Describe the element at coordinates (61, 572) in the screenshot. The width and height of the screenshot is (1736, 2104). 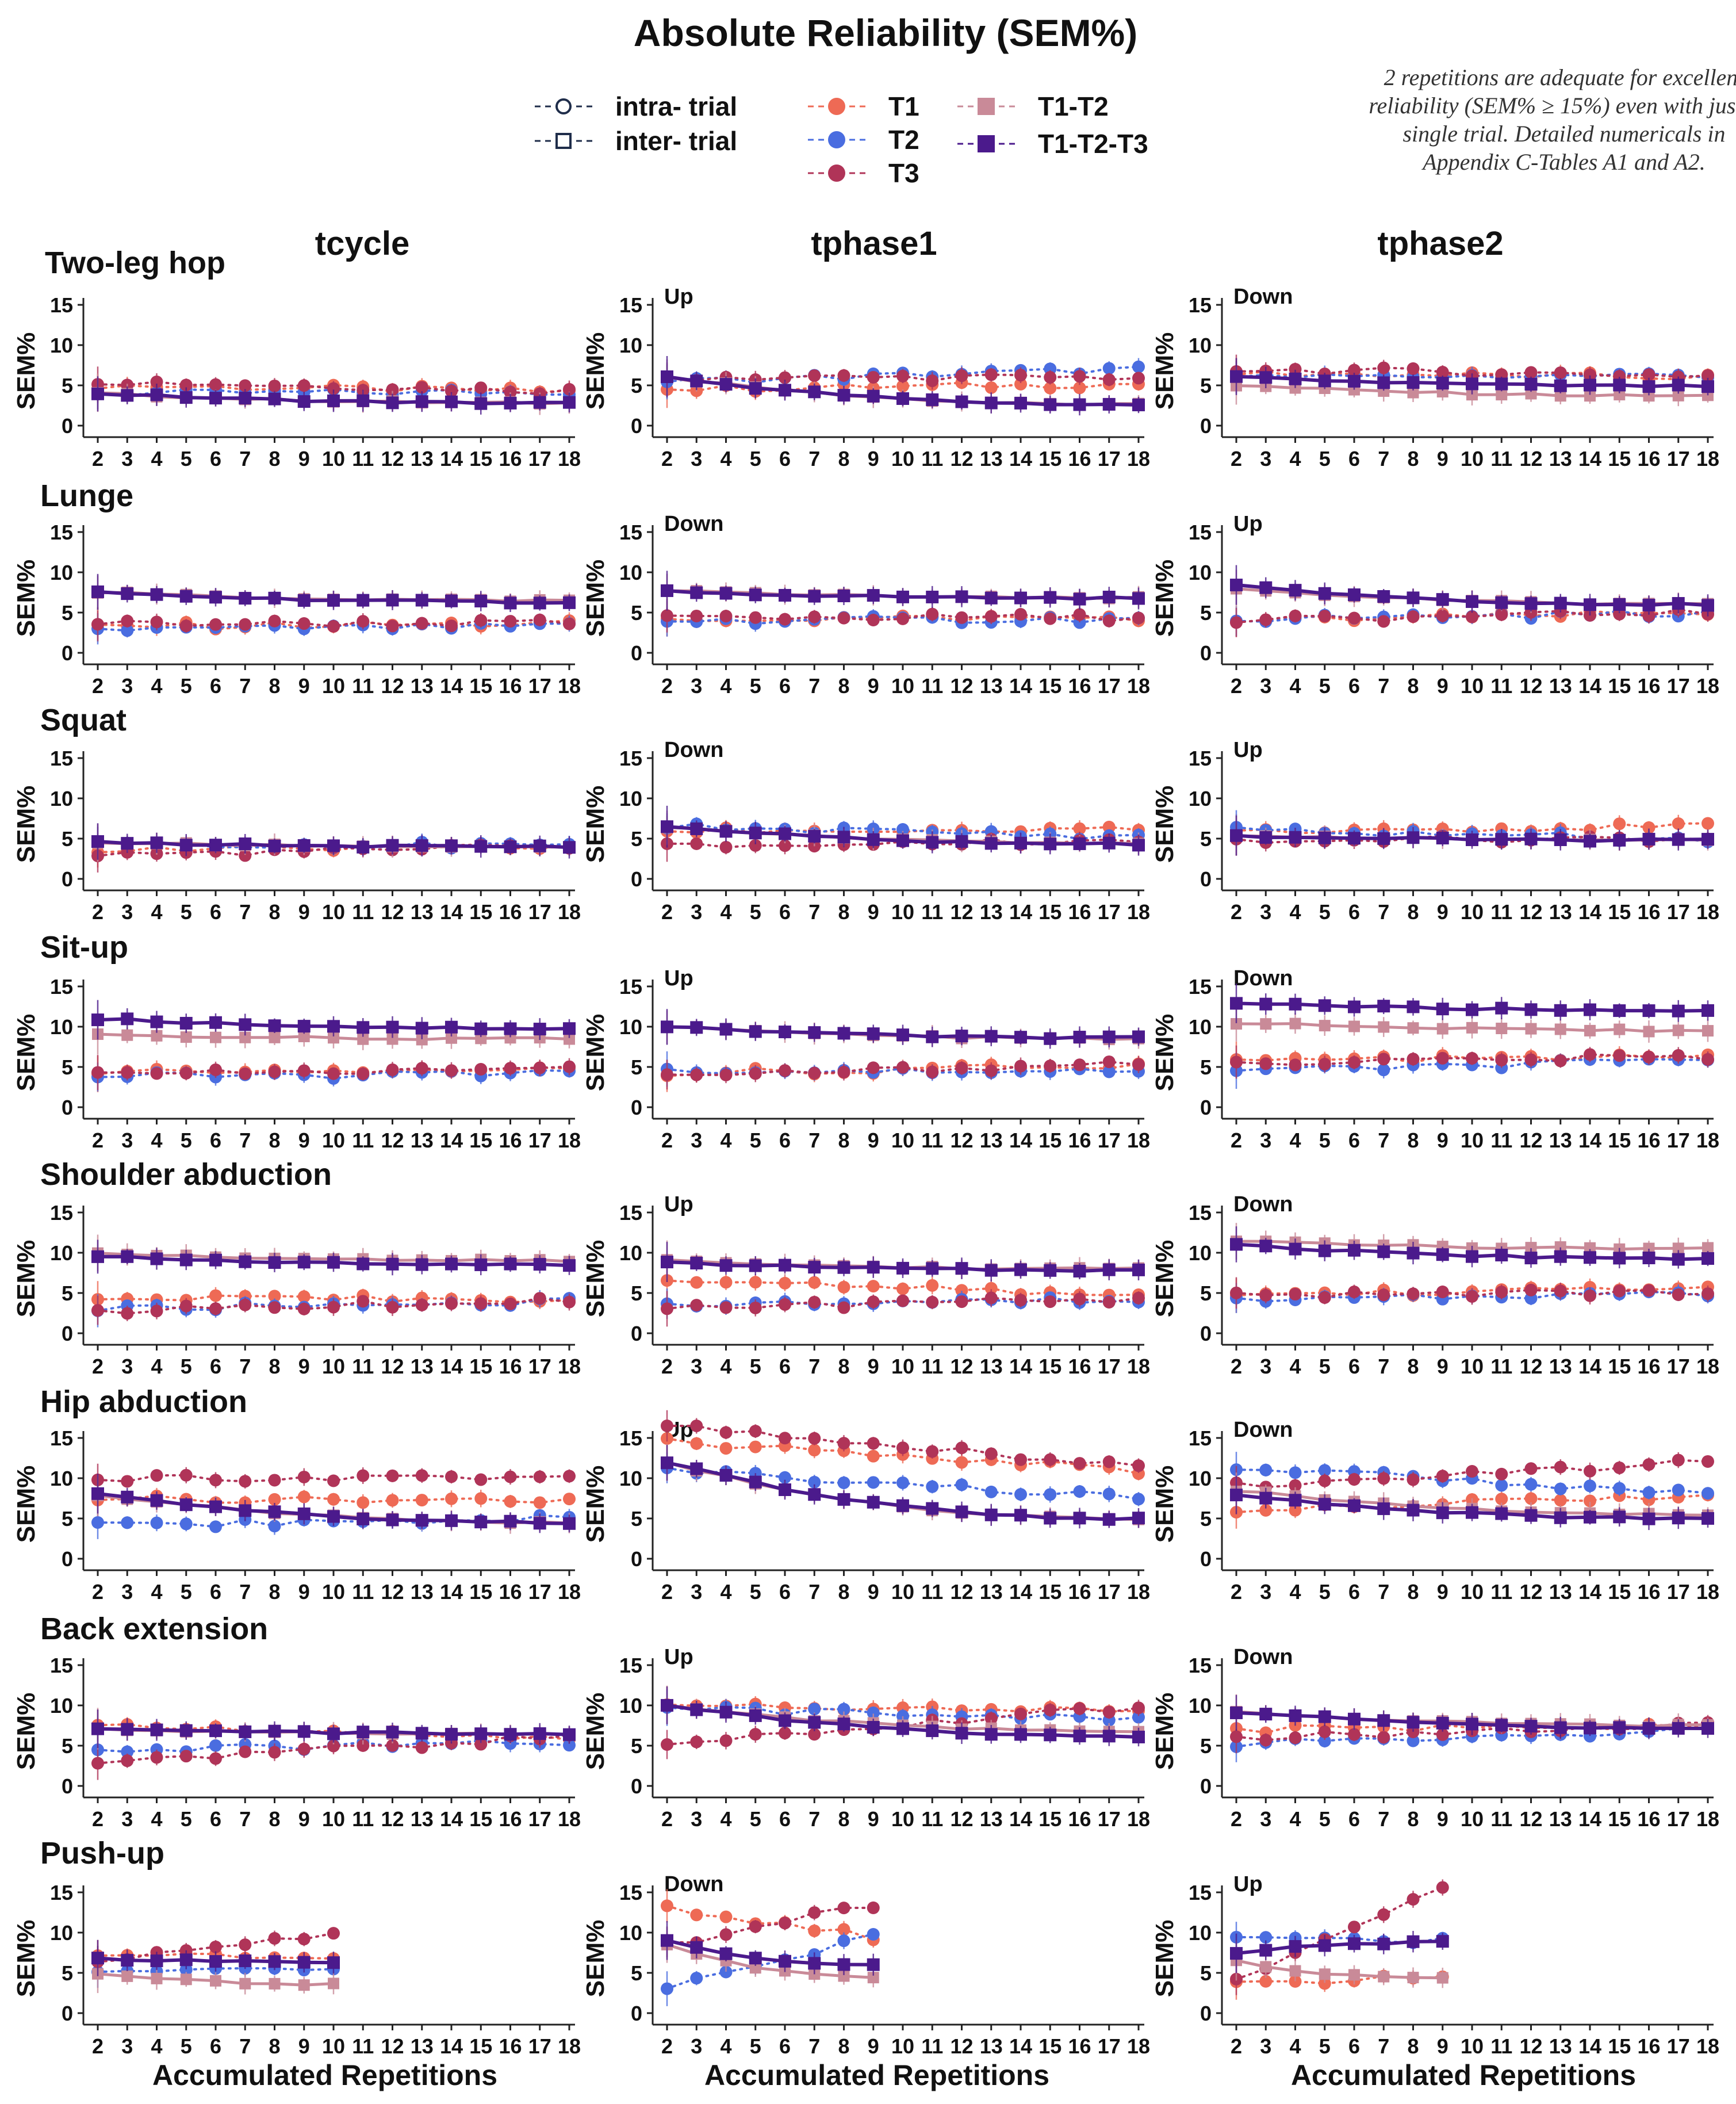
I see `y-tick-label: 10` at that location.